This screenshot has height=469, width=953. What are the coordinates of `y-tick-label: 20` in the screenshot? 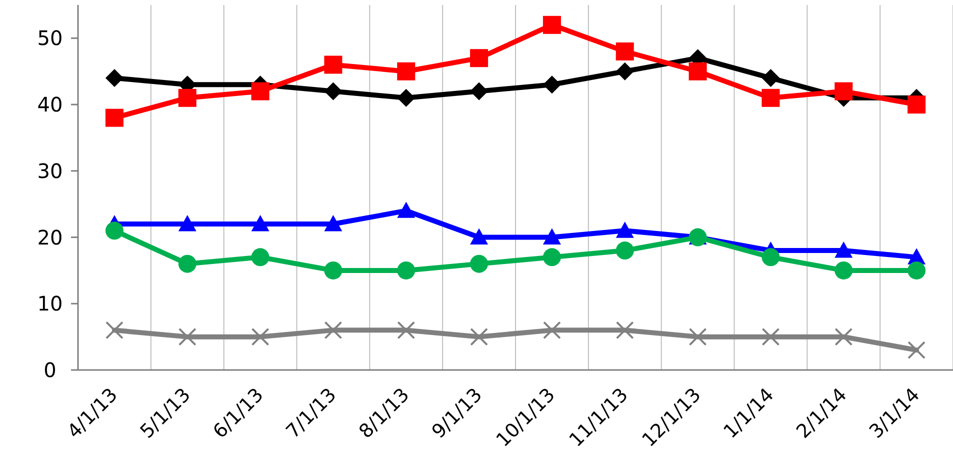 It's located at (50, 237).